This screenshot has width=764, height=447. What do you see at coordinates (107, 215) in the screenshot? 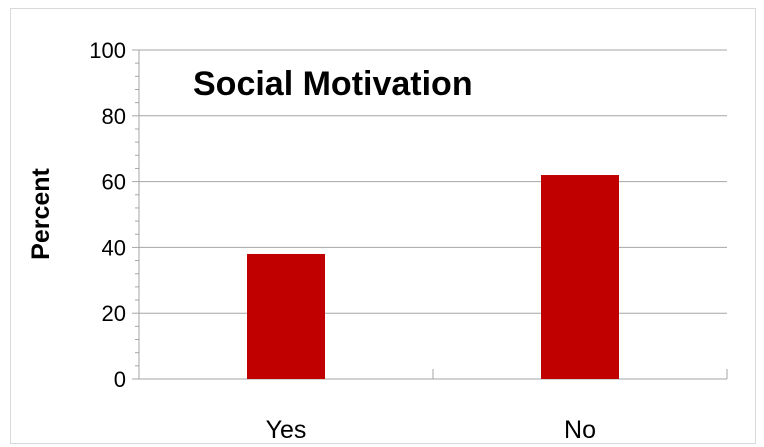
I see `y-tick-labels: 0 20 40 60 80 100` at bounding box center [107, 215].